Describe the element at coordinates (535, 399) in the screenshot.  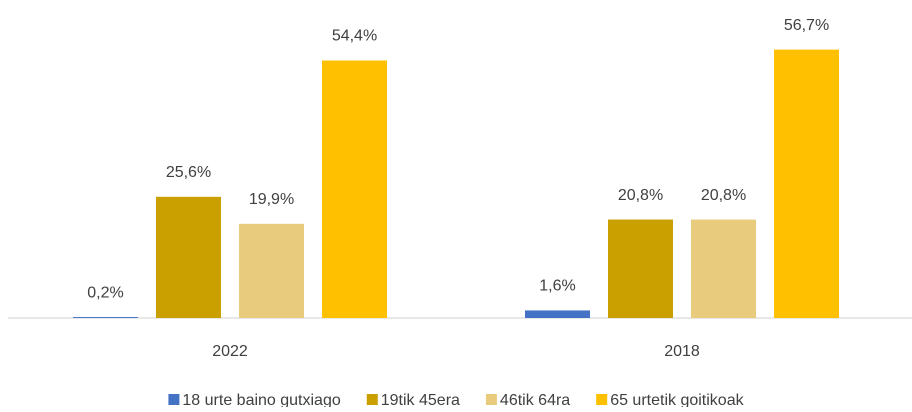
I see `legend-label: 46tik 64ra` at that location.